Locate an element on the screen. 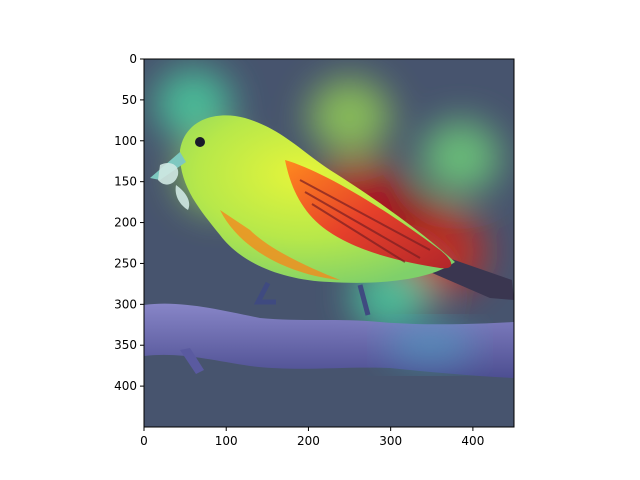 The height and width of the screenshot is (480, 640). bird-leg is located at coordinates (312, 298).